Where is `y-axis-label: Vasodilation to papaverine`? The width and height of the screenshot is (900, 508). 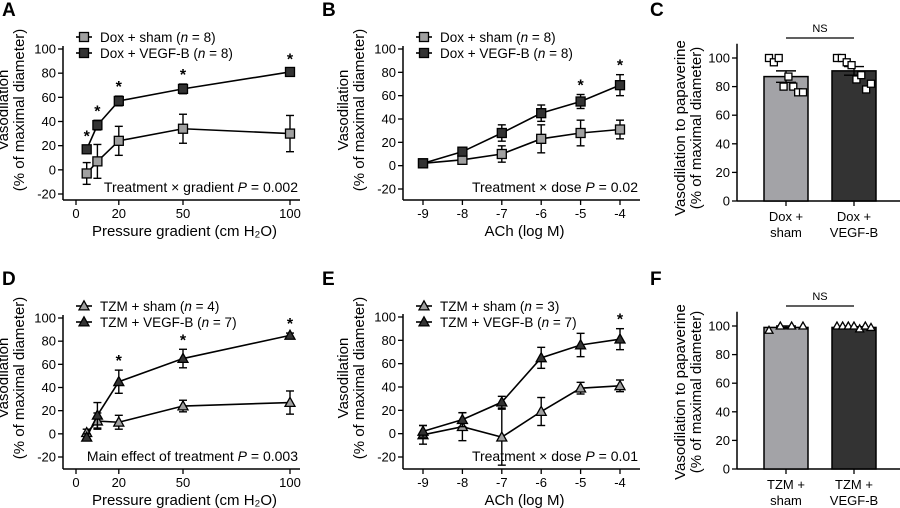
y-axis-label: Vasodilation to papaverine is located at coordinates (680, 392).